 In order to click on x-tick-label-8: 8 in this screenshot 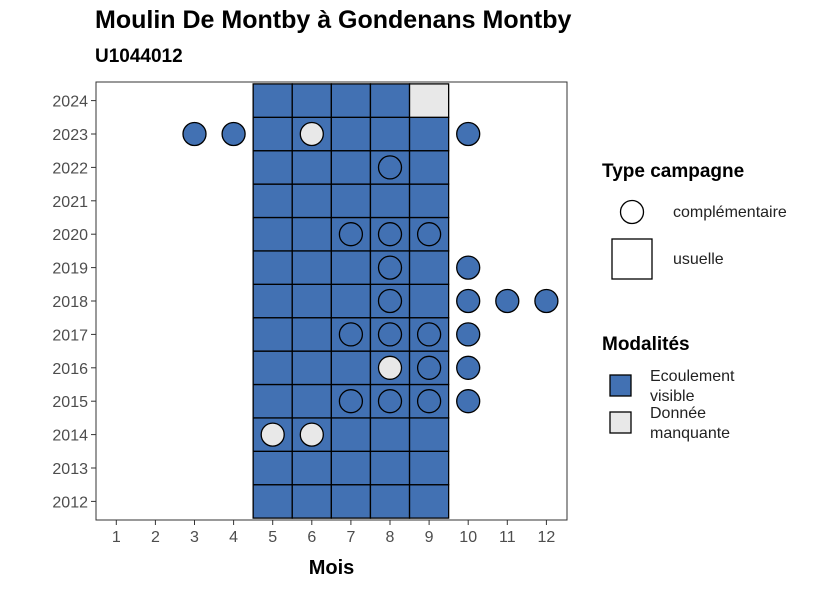, I will do `click(390, 537)`.